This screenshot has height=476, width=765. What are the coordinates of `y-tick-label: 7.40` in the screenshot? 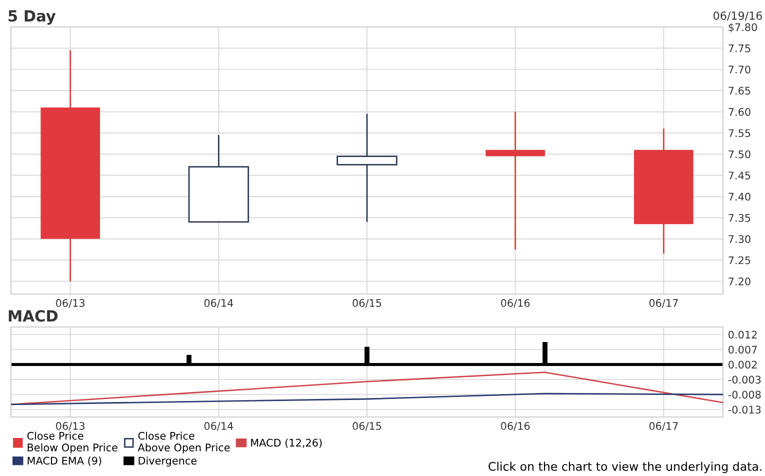 It's located at (739, 196).